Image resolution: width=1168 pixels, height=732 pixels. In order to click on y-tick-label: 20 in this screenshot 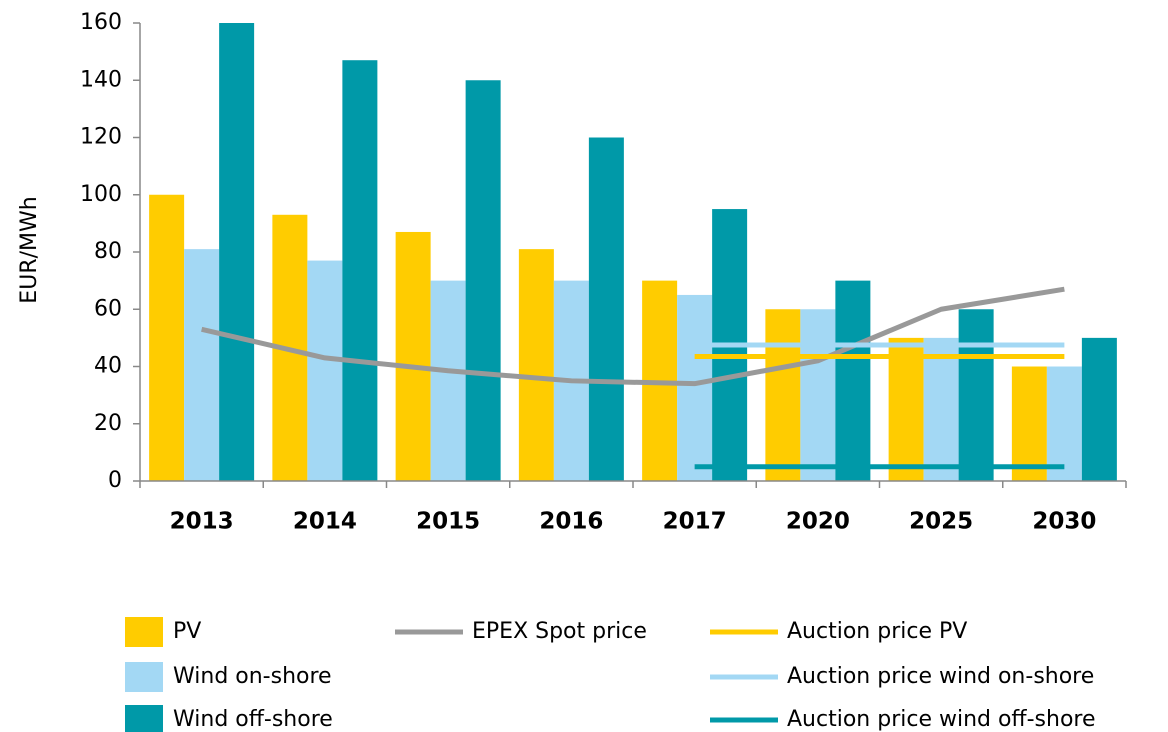, I will do `click(108, 423)`.